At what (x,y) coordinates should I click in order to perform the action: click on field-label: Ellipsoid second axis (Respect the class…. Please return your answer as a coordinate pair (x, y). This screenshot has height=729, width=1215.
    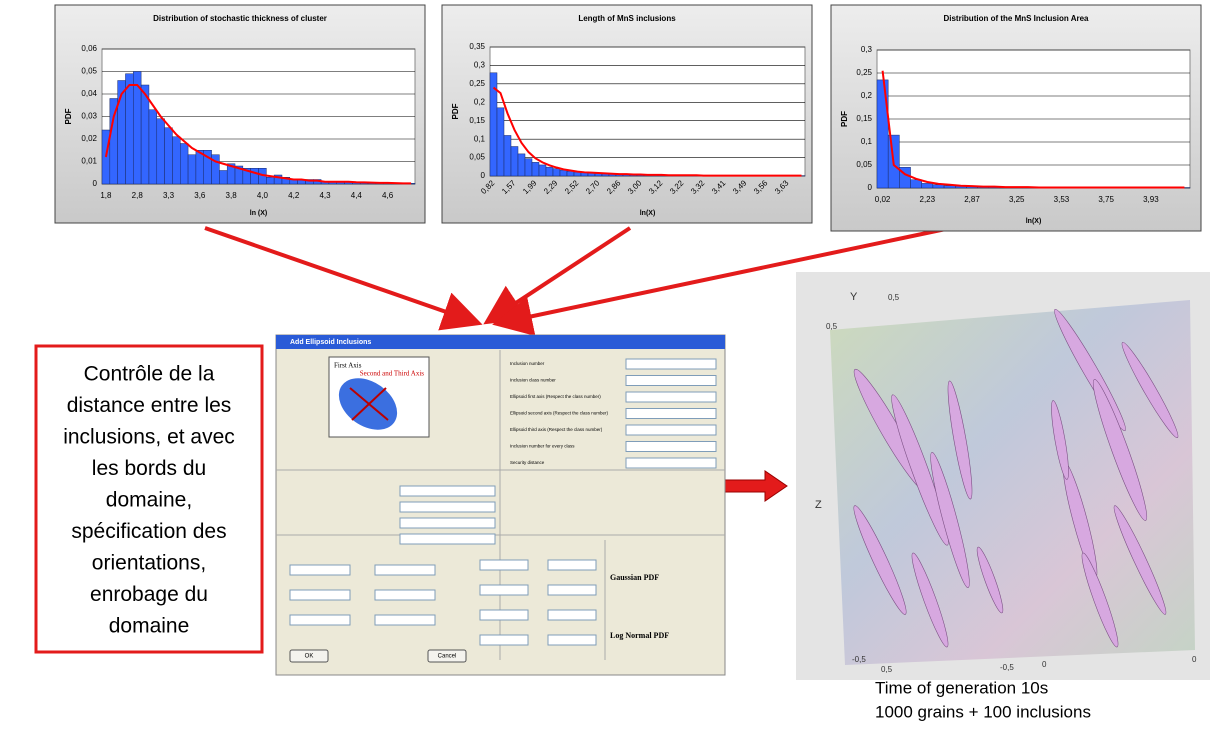
    Looking at the image, I should click on (559, 413).